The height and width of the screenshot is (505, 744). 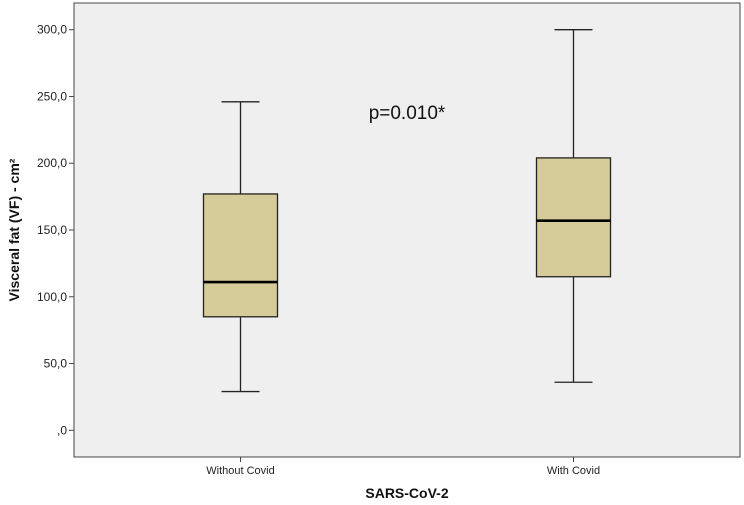 What do you see at coordinates (52, 30) in the screenshot?
I see `y-tick-label: 300,0` at bounding box center [52, 30].